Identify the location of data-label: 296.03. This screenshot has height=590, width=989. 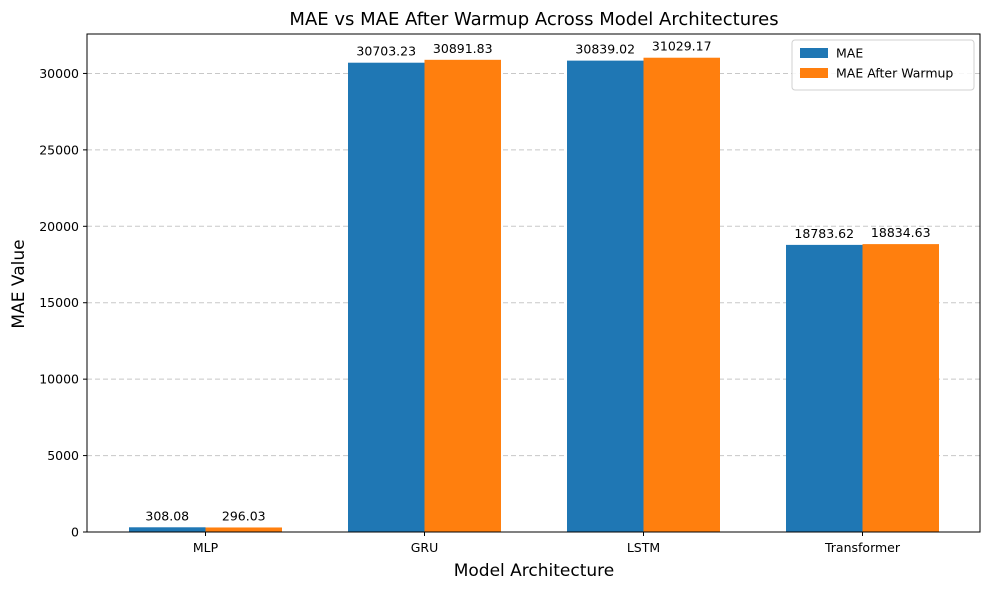
(244, 515).